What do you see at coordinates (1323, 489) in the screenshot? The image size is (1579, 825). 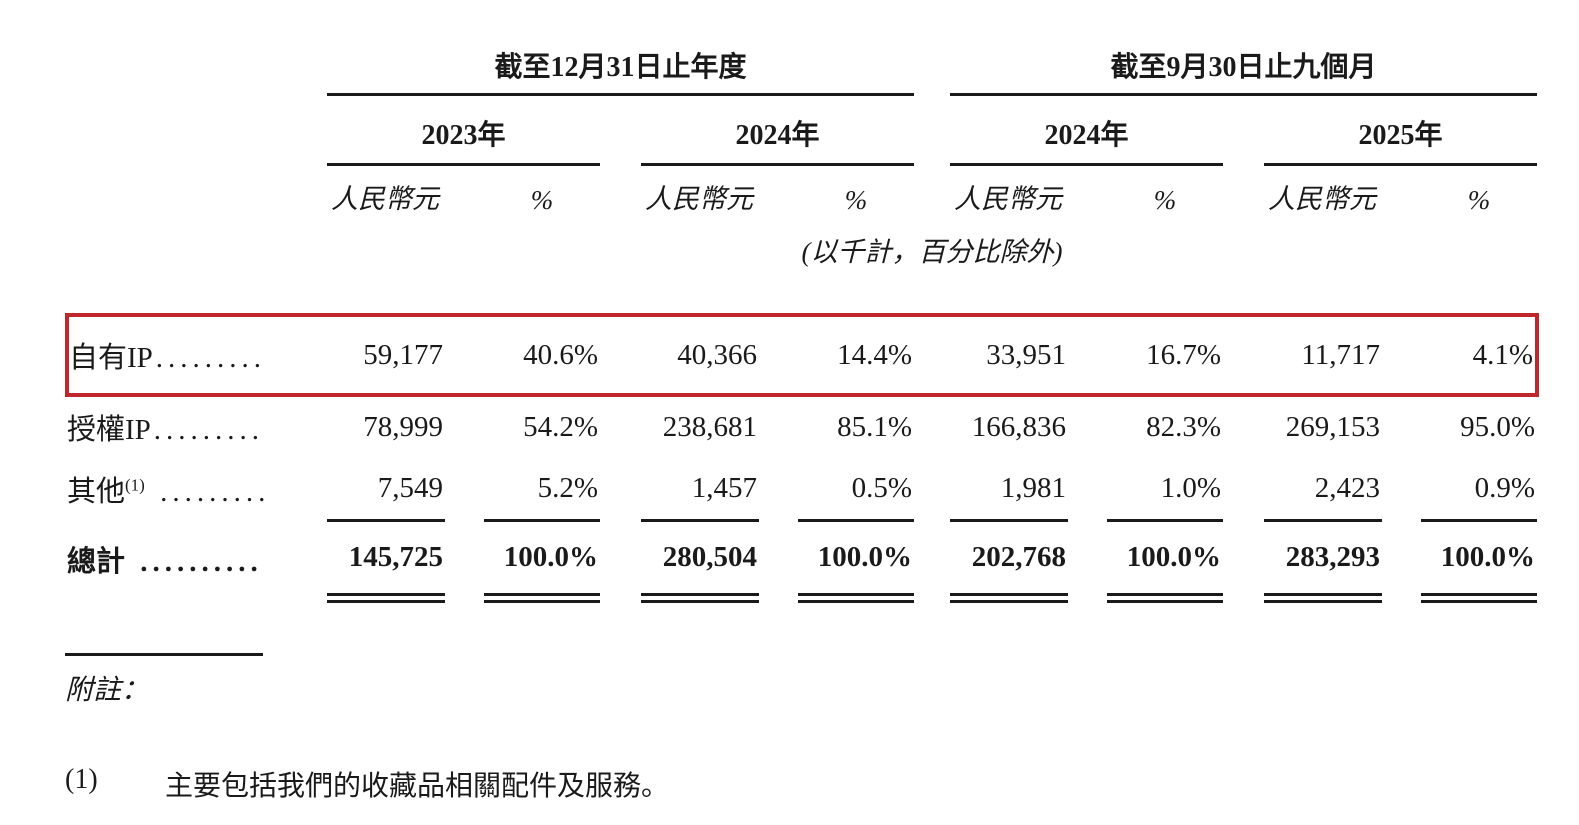 I see `cell-value: 2,423` at bounding box center [1323, 489].